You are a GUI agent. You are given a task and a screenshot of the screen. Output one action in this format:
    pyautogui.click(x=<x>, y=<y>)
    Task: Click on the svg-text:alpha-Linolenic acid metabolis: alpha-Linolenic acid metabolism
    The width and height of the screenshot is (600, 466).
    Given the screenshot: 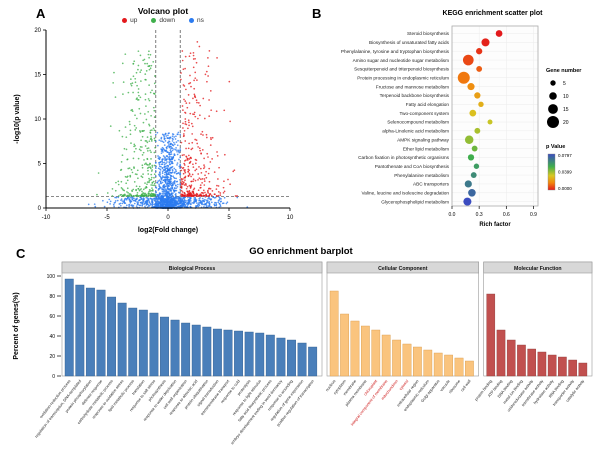 What is the action you would take?
    pyautogui.click(x=415, y=131)
    